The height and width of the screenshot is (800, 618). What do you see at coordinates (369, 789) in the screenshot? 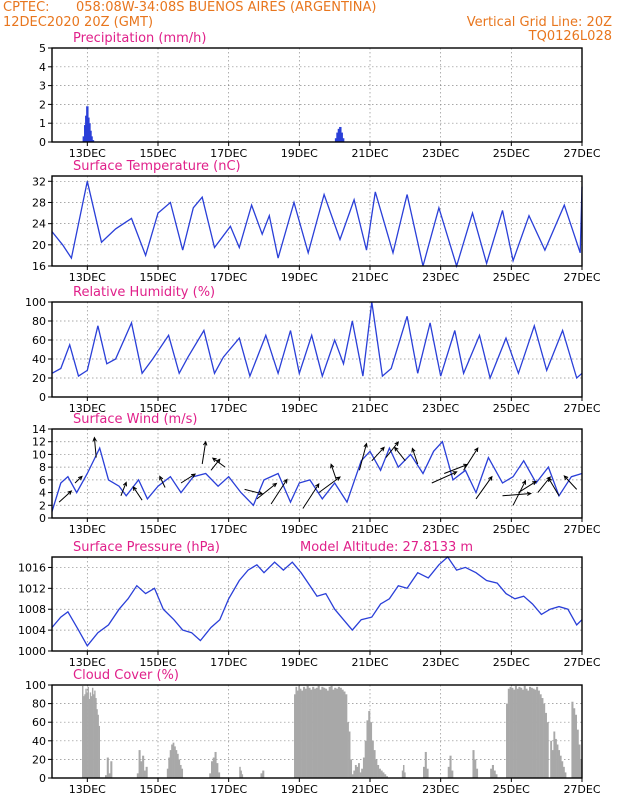
I see `cloud-cover-xtick-label: 21DEC` at bounding box center [369, 789].